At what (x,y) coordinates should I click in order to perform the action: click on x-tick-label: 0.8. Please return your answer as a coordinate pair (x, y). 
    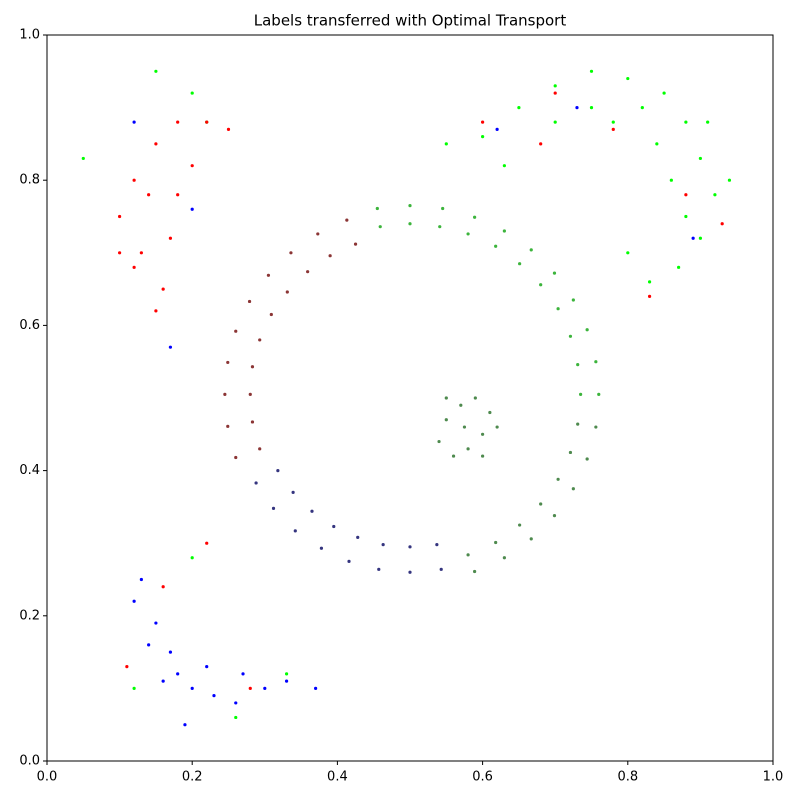
    Looking at the image, I should click on (627, 777).